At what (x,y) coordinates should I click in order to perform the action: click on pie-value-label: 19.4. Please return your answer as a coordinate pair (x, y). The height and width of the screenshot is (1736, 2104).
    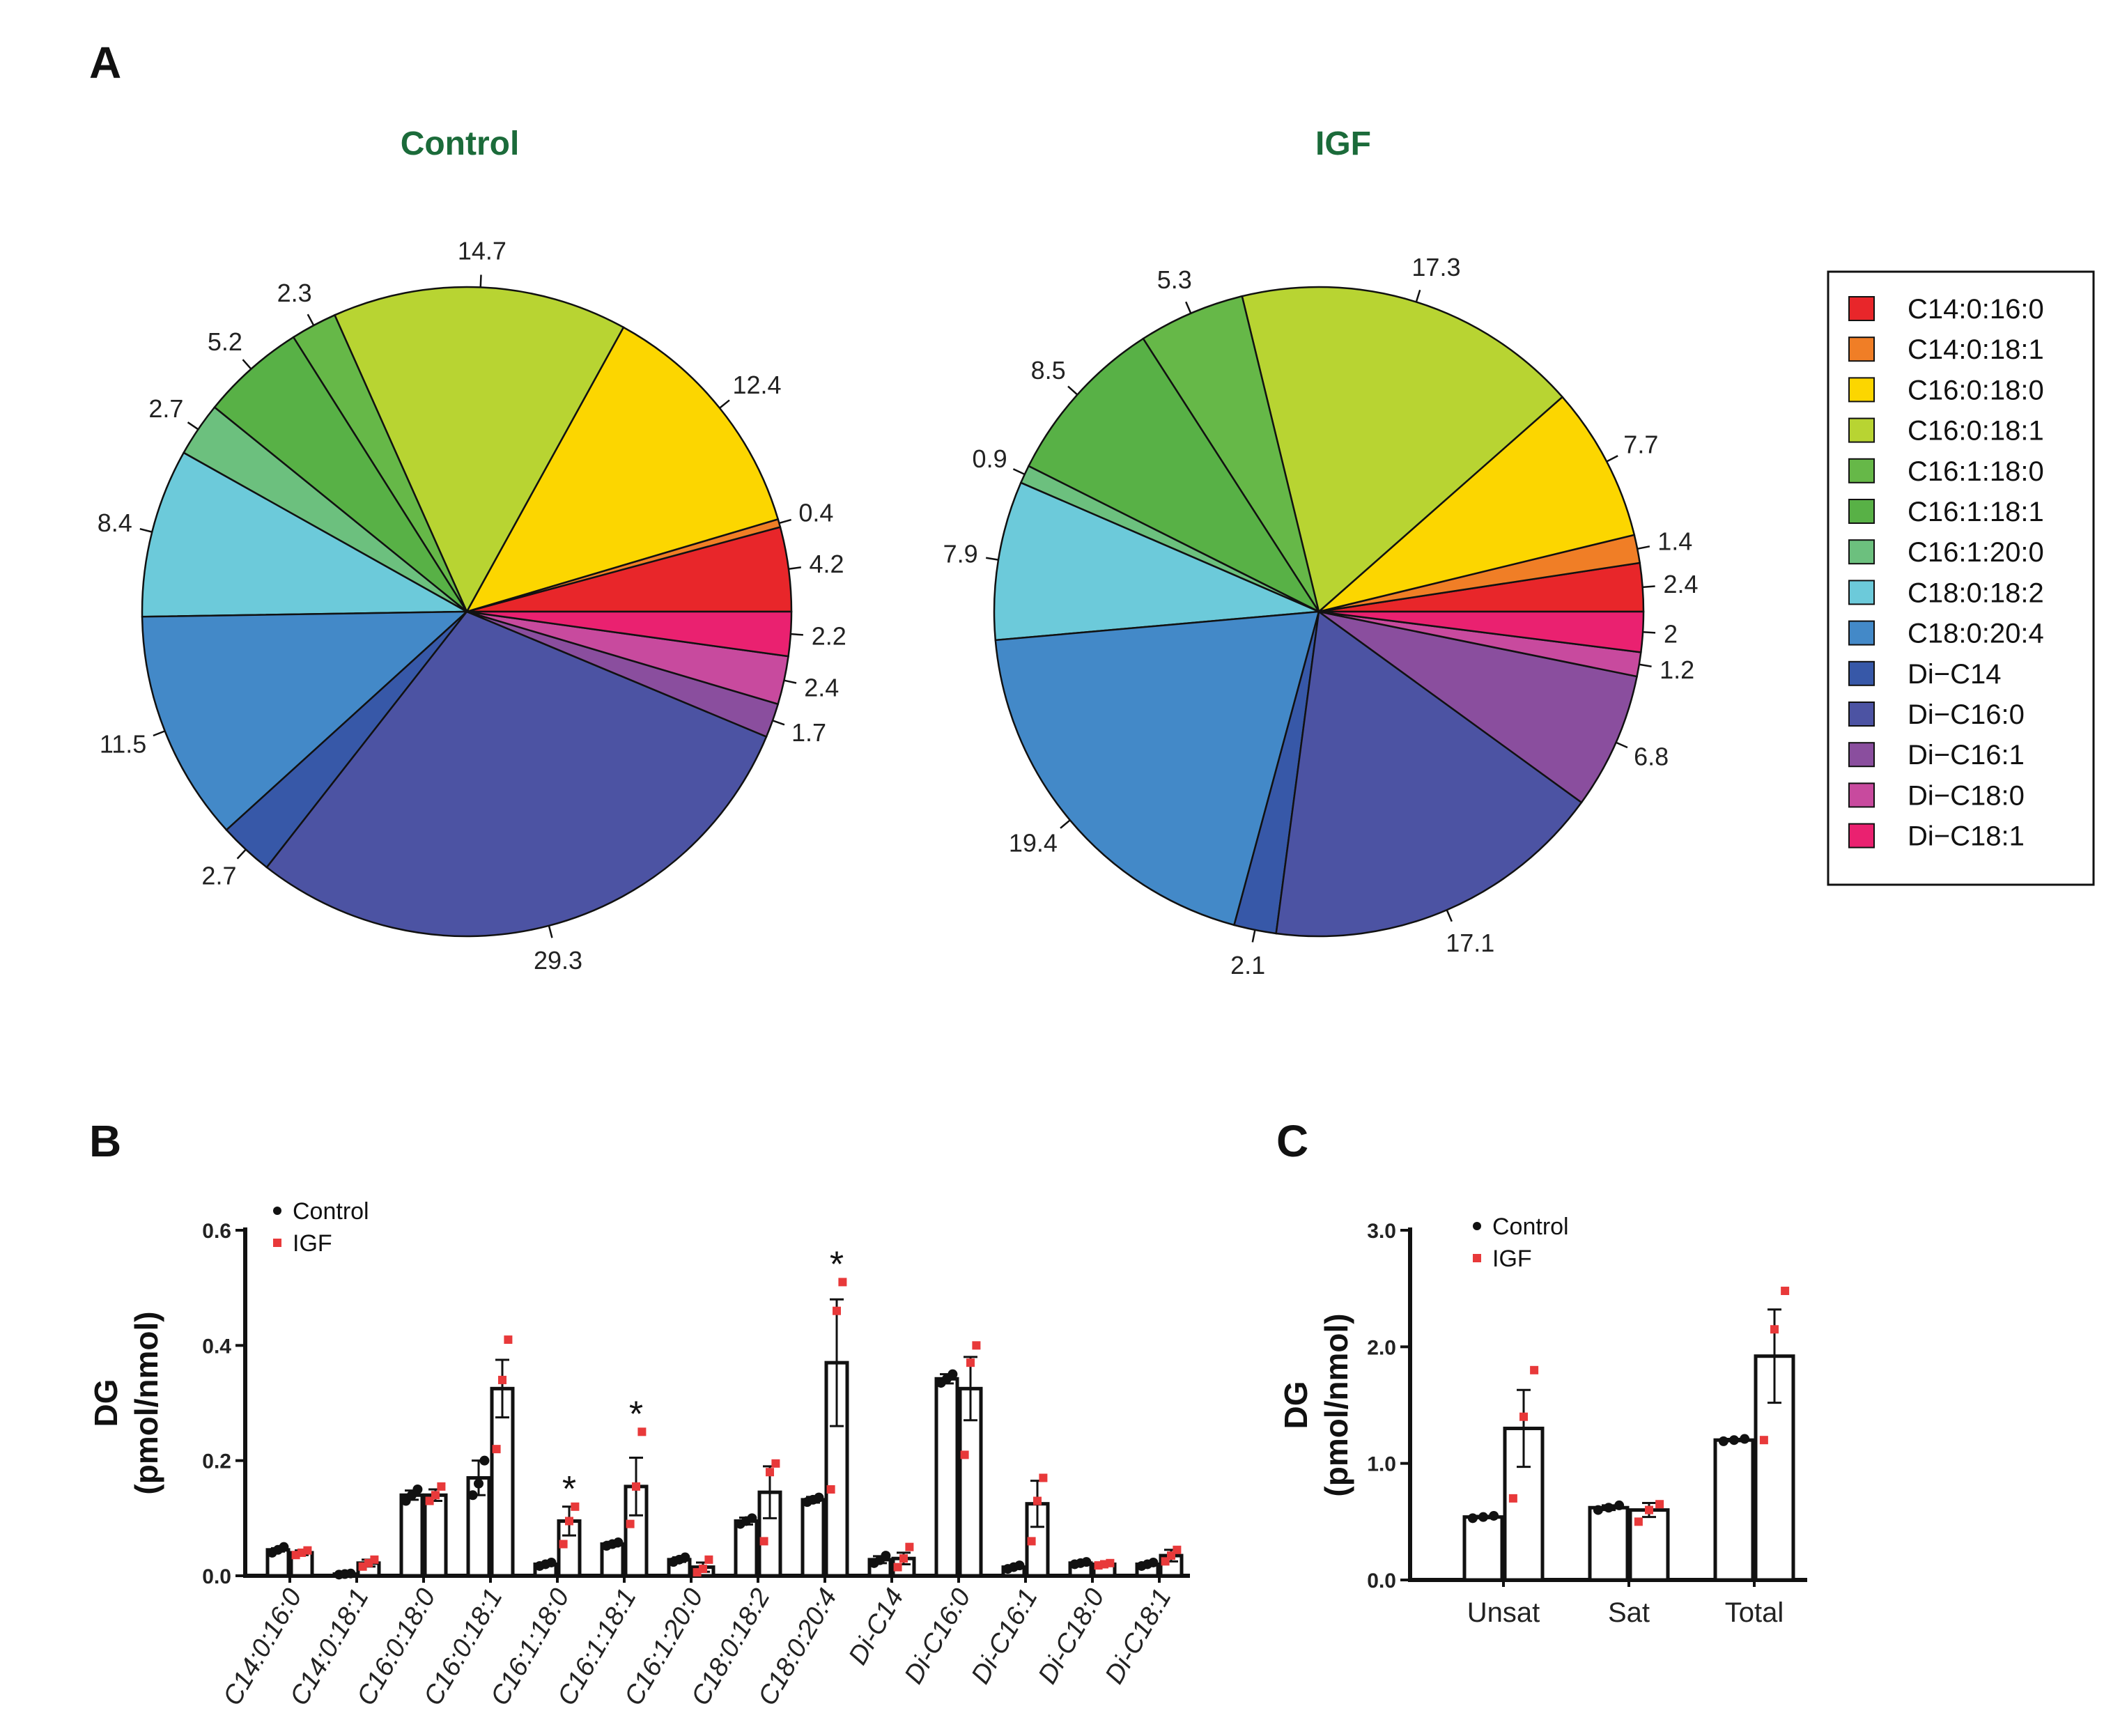
    Looking at the image, I should click on (1034, 844).